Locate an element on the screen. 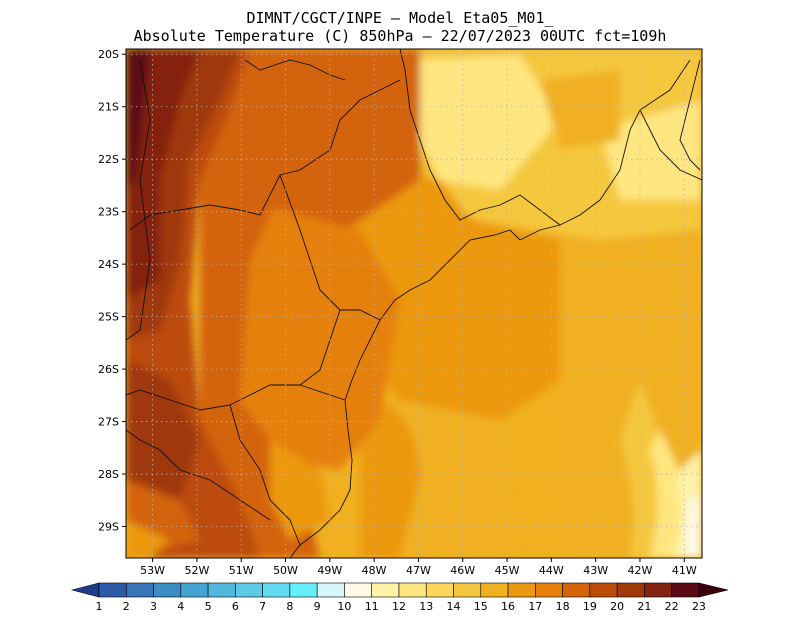 The image size is (800, 618). lat-label: 20S is located at coordinates (108, 54).